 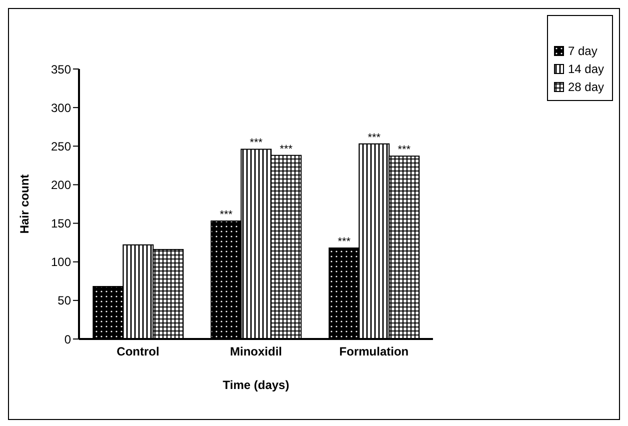 What do you see at coordinates (61, 223) in the screenshot?
I see `y-tick-label: 150` at bounding box center [61, 223].